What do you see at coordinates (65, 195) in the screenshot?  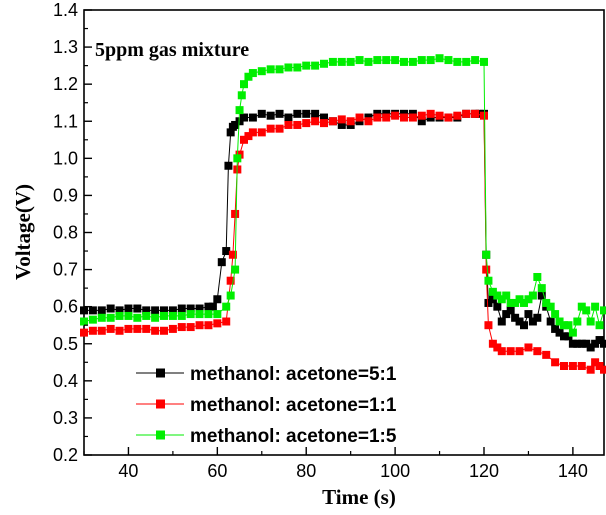 I see `y-tick-label: 0.9` at bounding box center [65, 195].